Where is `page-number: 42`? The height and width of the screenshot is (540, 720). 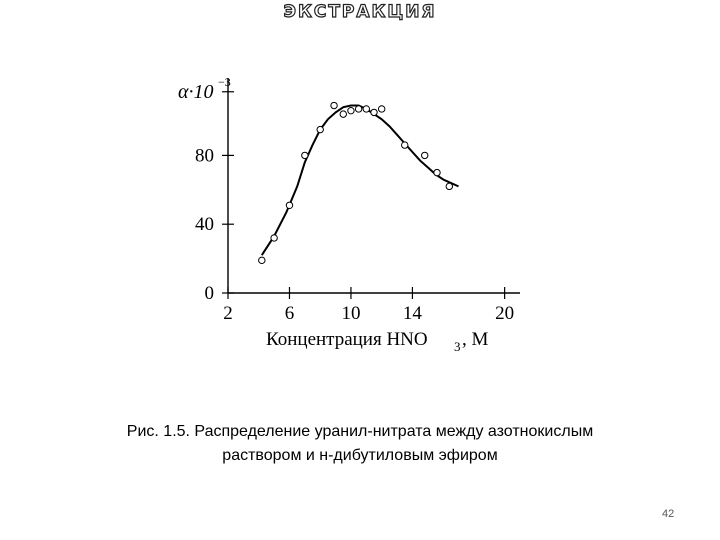 page-number: 42 is located at coordinates (668, 514).